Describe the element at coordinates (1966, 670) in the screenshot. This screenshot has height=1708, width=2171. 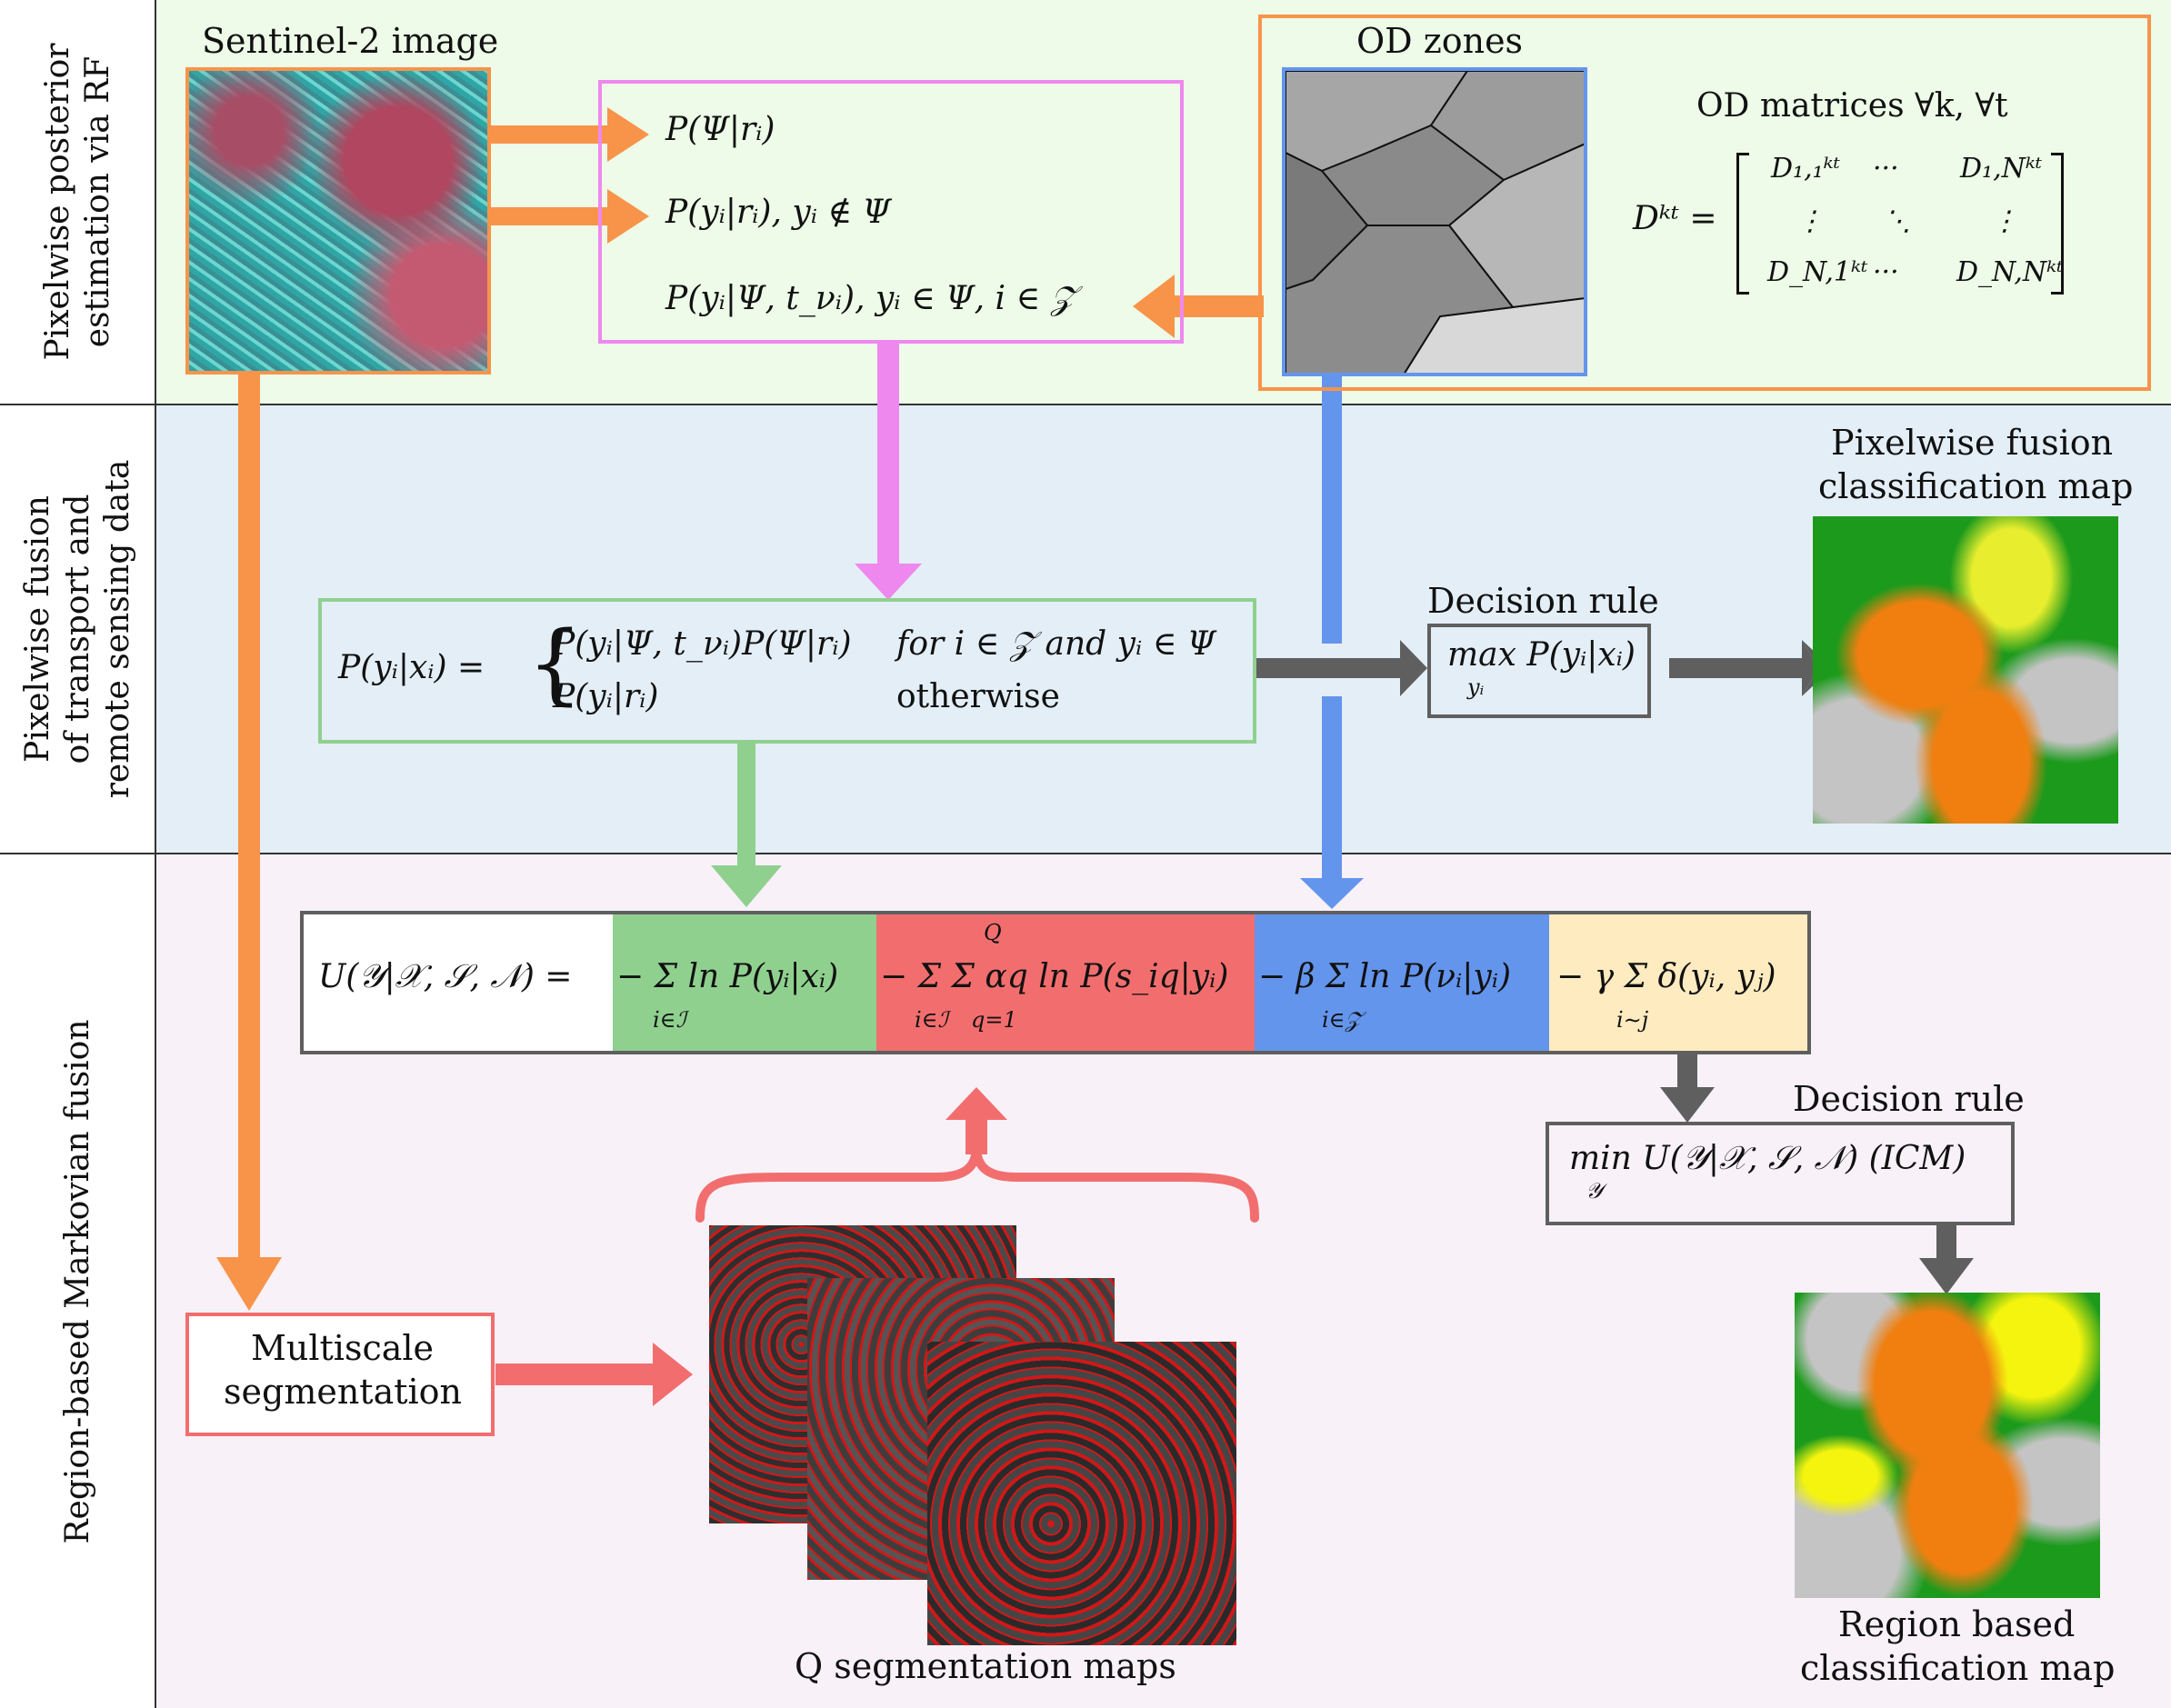
I see `pixelwise-fusion-map` at that location.